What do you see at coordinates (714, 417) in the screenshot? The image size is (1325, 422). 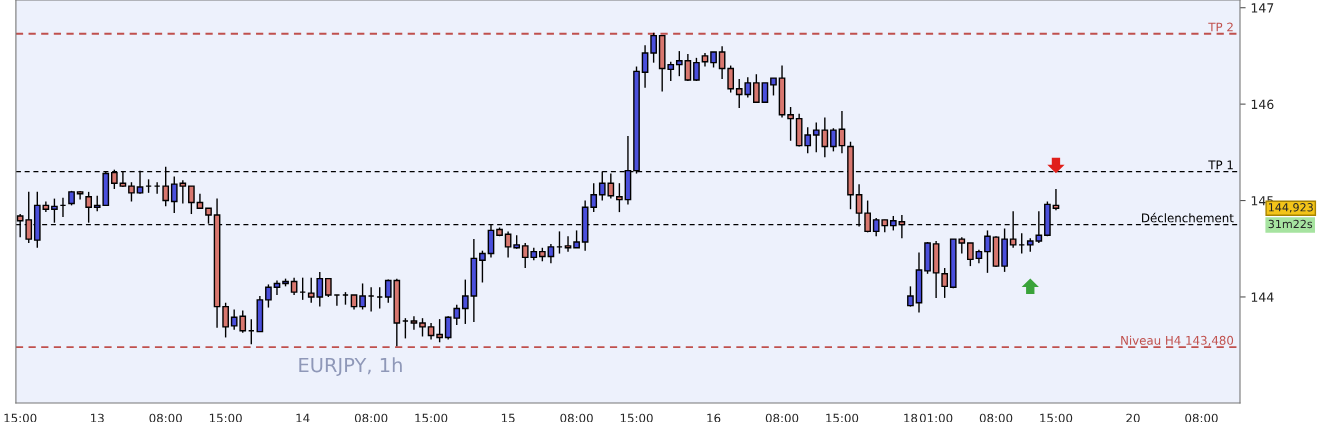 I see `x-tick-label: 16` at bounding box center [714, 417].